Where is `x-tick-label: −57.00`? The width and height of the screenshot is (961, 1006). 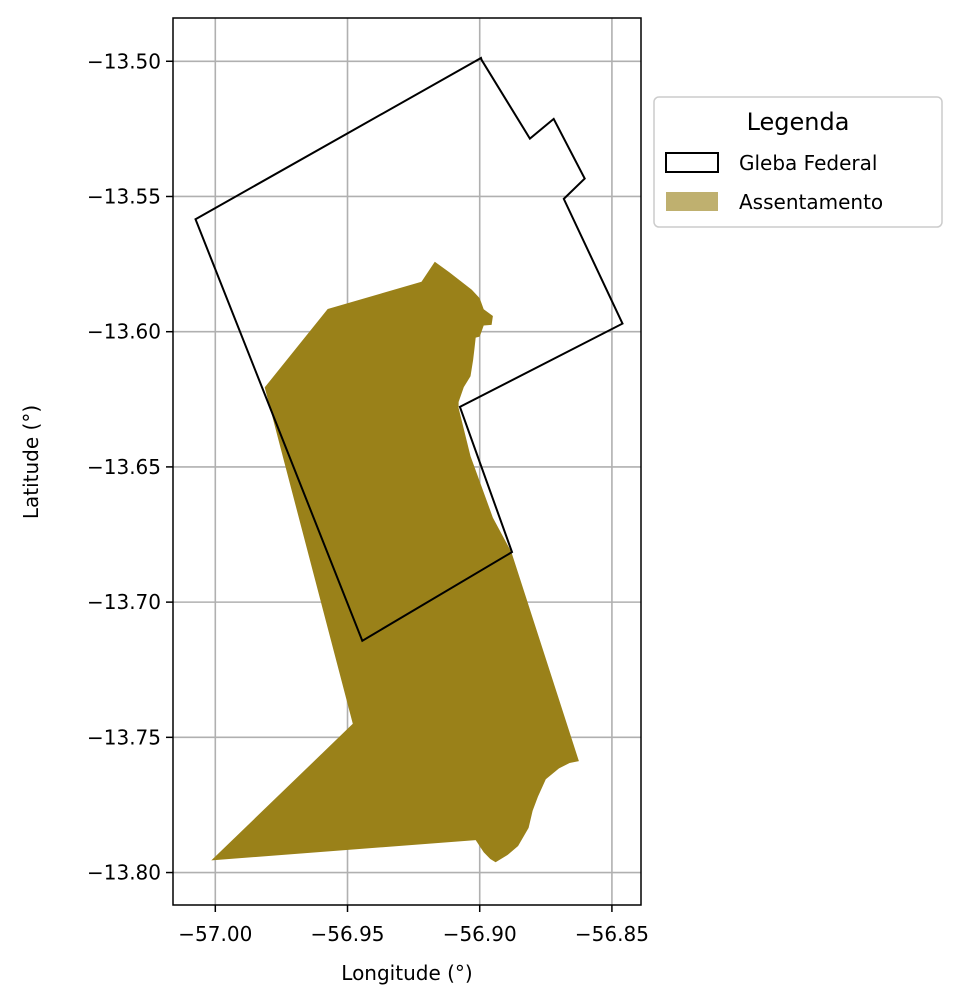
x-tick-label: −57.00 is located at coordinates (215, 934).